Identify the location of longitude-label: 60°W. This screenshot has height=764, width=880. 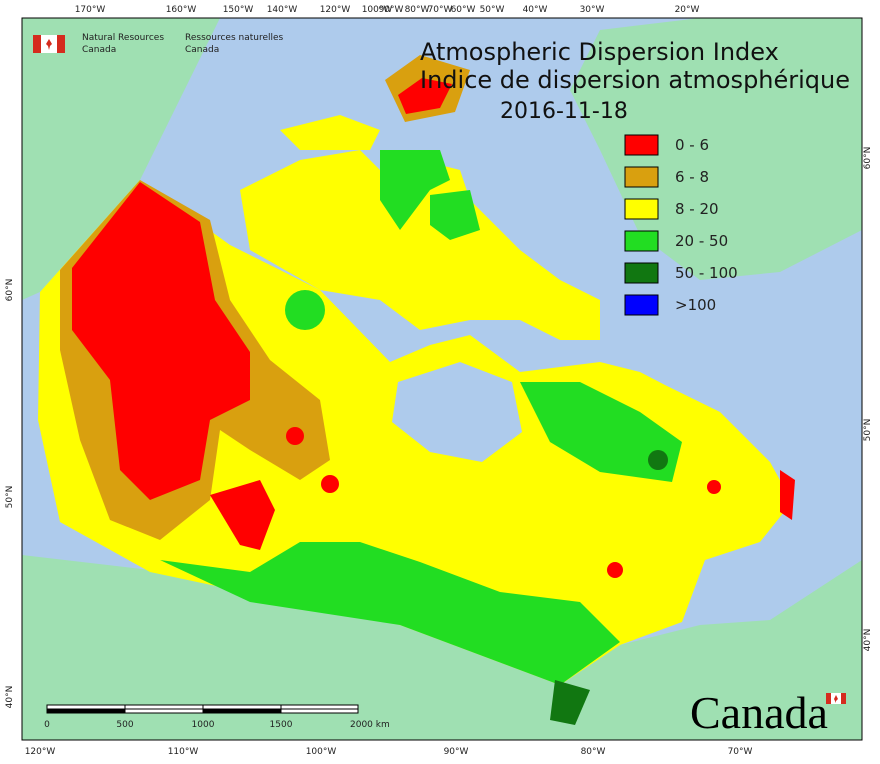
(463, 10).